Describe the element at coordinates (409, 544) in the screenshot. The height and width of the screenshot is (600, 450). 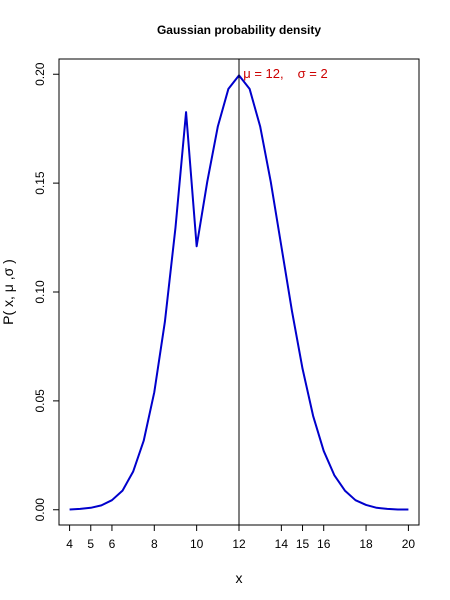
I see `x-tick-label: 20` at that location.